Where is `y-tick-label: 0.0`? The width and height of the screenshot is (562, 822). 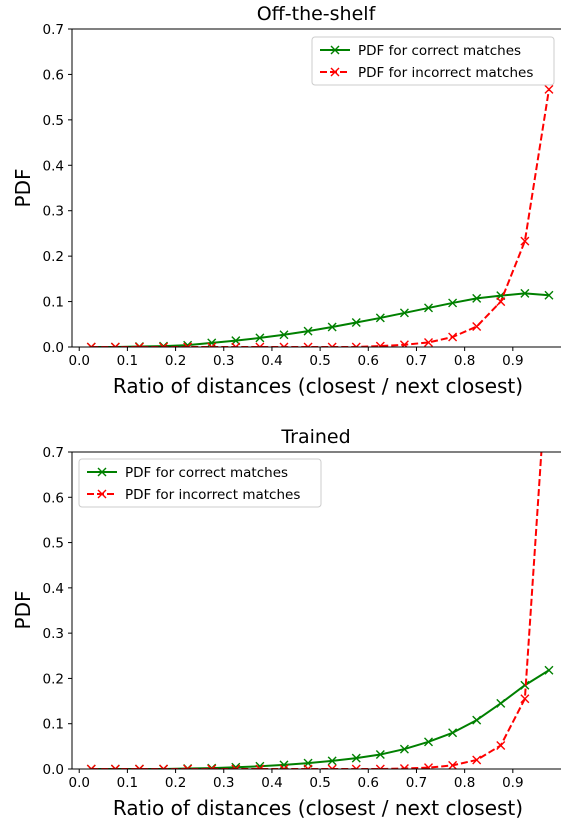
y-tick-label: 0.0 is located at coordinates (53, 770).